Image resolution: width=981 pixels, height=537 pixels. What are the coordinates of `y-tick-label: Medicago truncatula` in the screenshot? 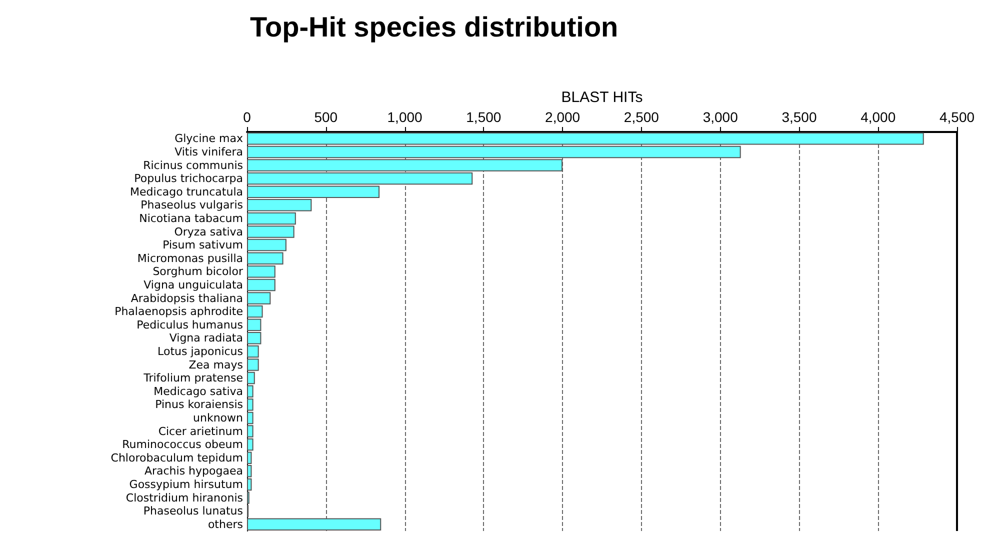 It's located at (186, 191).